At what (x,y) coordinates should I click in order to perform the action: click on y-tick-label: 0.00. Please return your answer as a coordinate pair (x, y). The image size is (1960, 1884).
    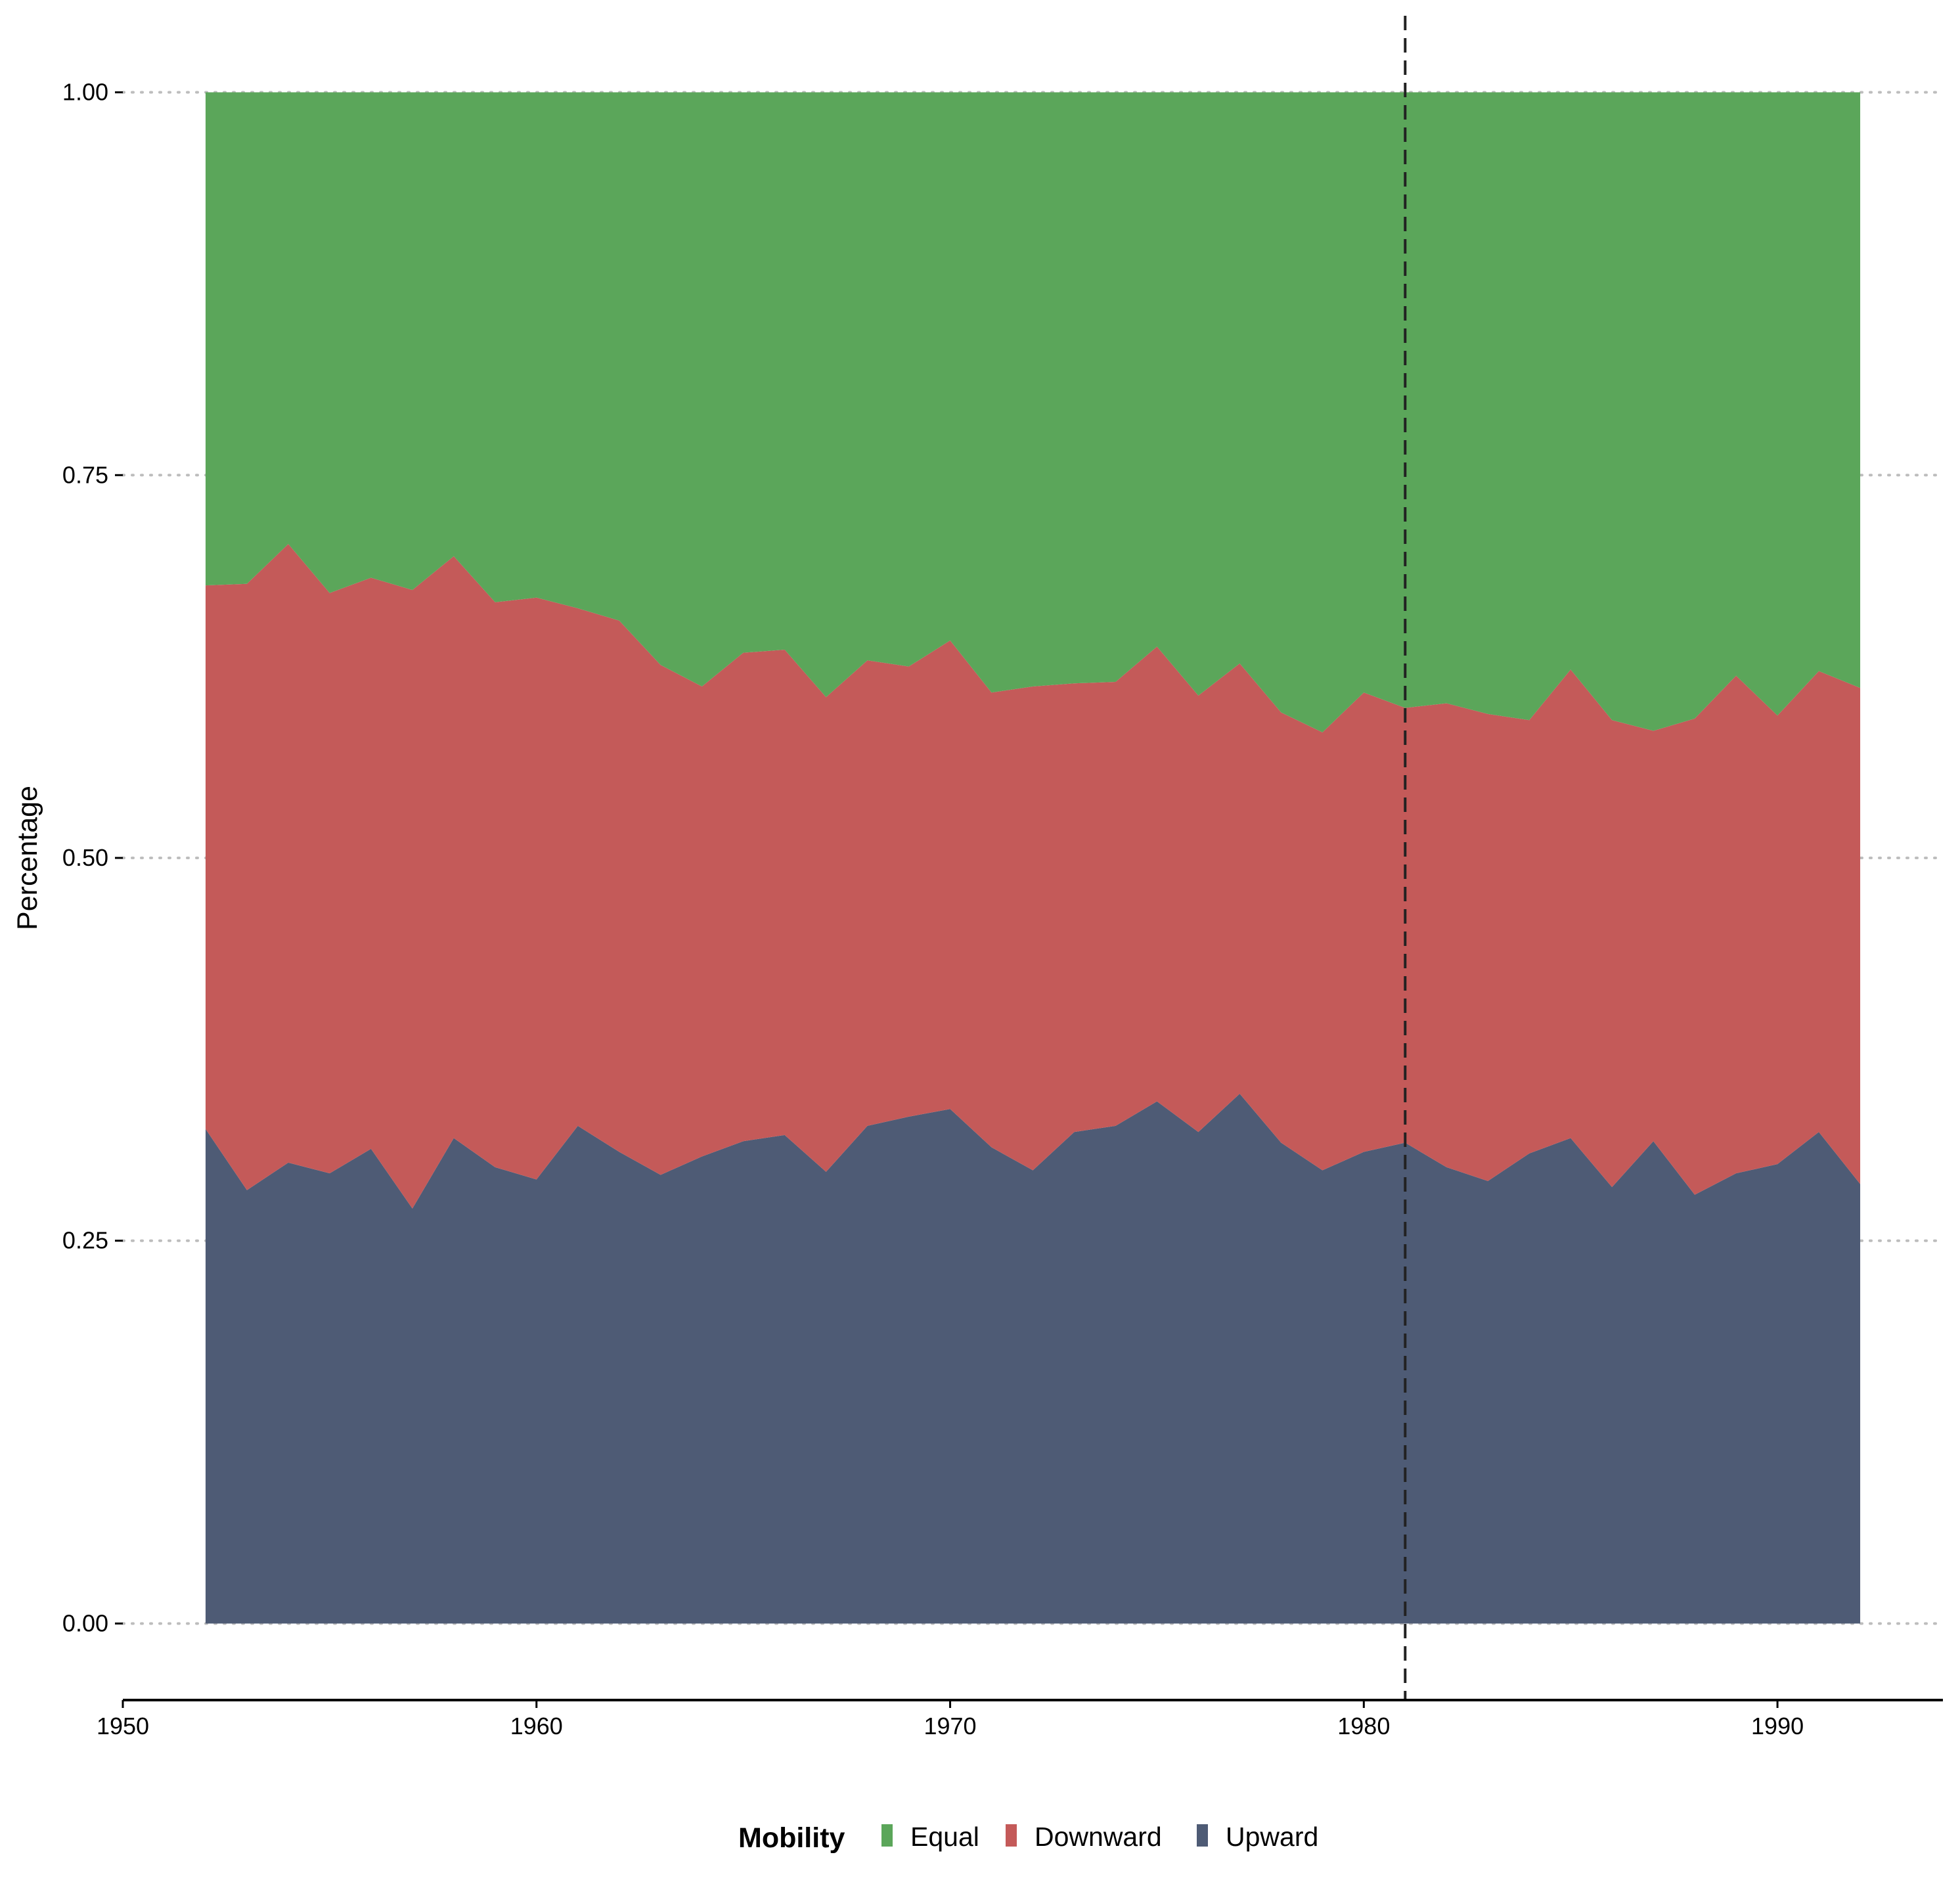
    Looking at the image, I should click on (85, 1622).